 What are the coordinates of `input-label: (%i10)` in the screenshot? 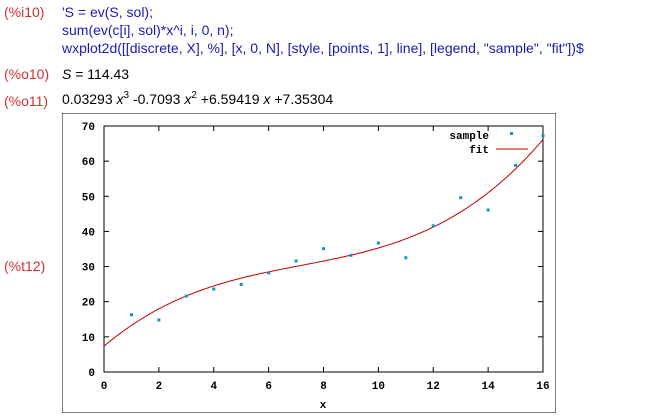 It's located at (24, 12).